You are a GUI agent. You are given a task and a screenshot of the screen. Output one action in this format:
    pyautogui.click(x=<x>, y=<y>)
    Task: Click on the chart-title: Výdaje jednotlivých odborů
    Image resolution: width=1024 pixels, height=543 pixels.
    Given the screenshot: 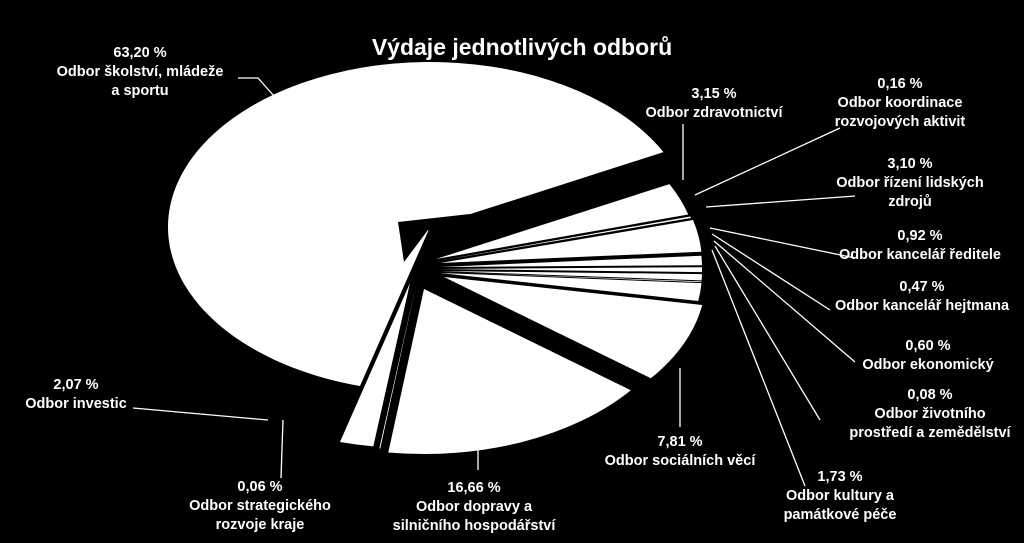 What is the action you would take?
    pyautogui.click(x=522, y=47)
    